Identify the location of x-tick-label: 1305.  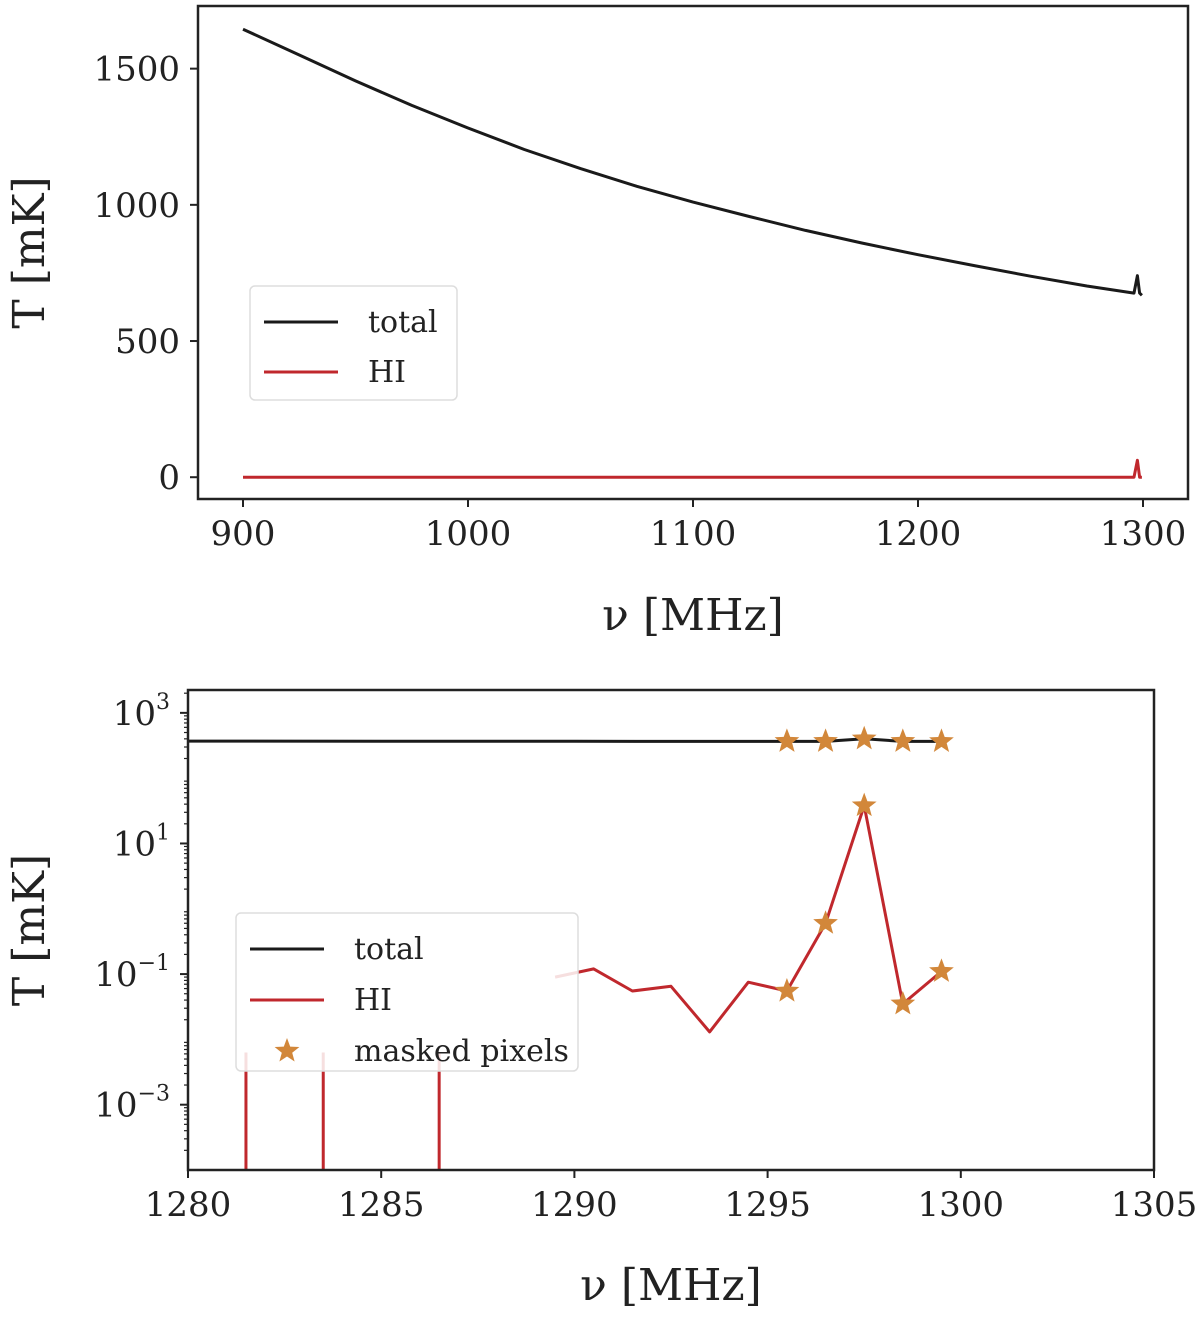
(1154, 1205).